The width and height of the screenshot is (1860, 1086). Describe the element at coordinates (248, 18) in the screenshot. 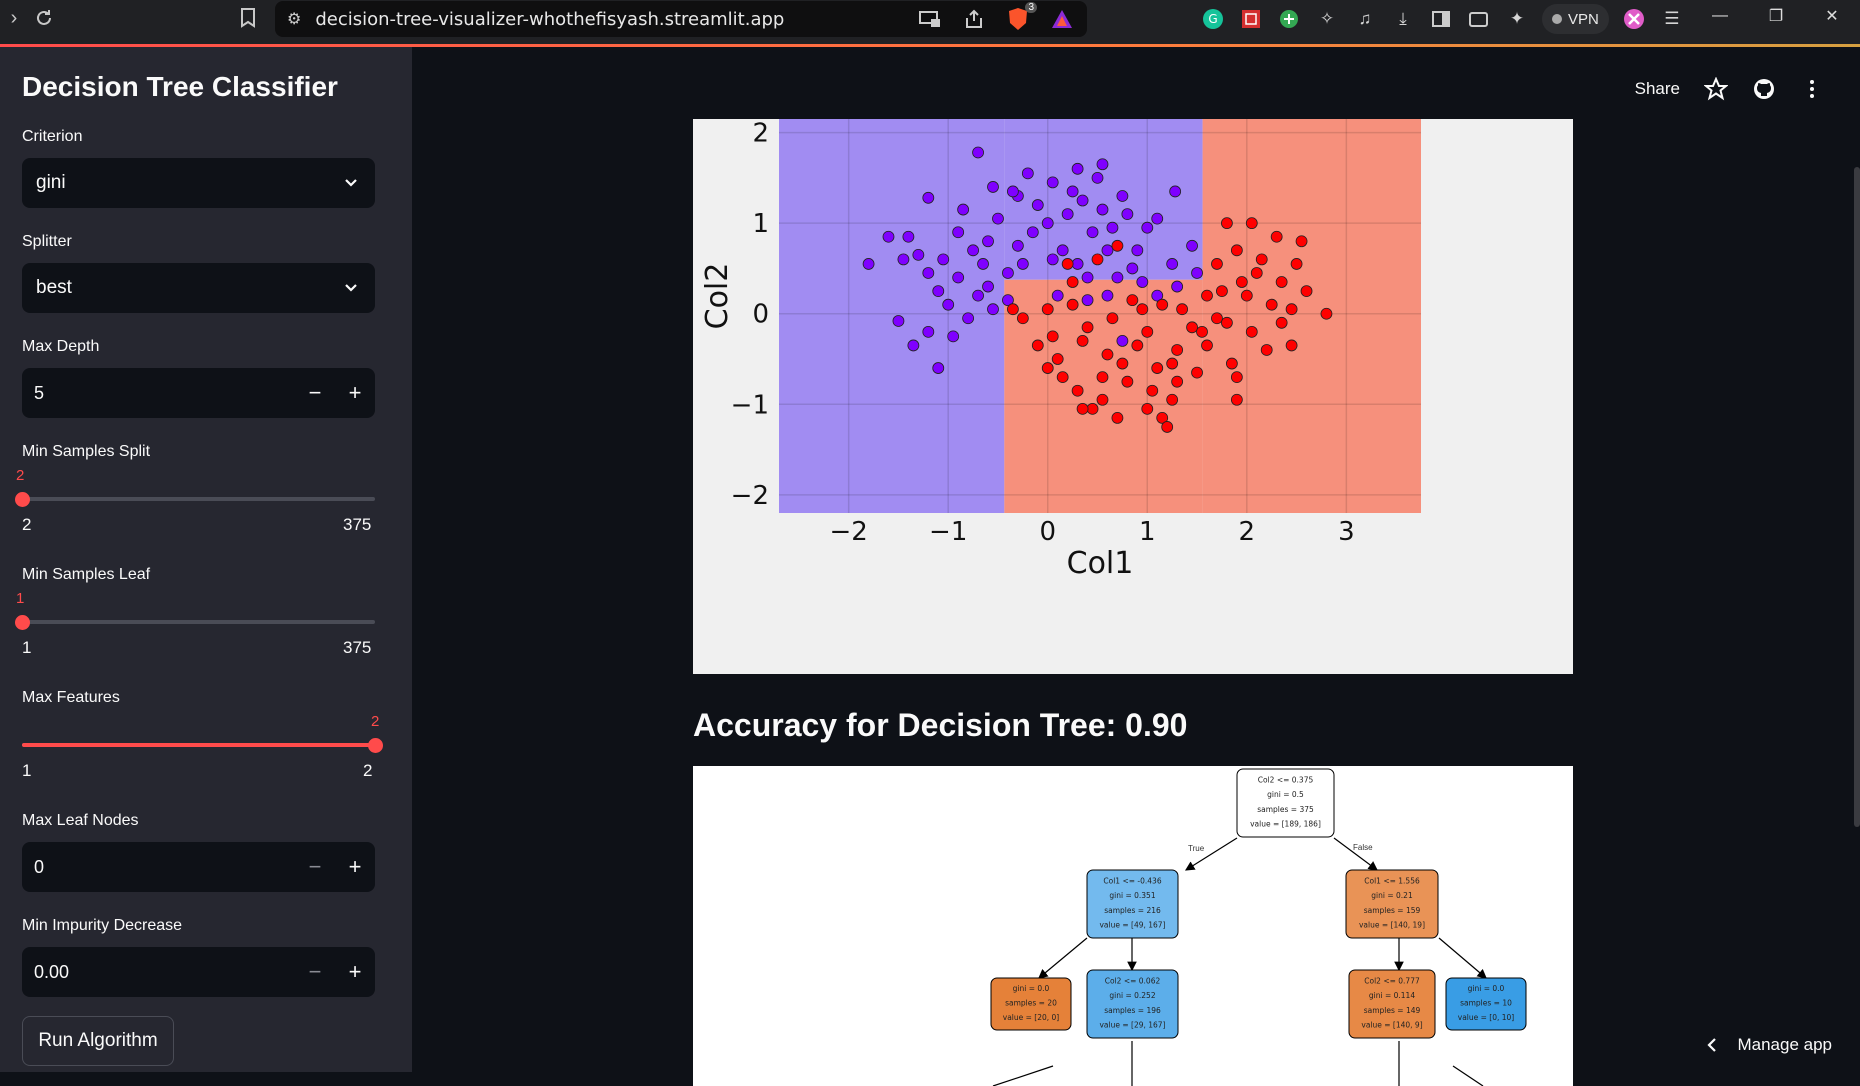

I see `bookmark-icon` at that location.